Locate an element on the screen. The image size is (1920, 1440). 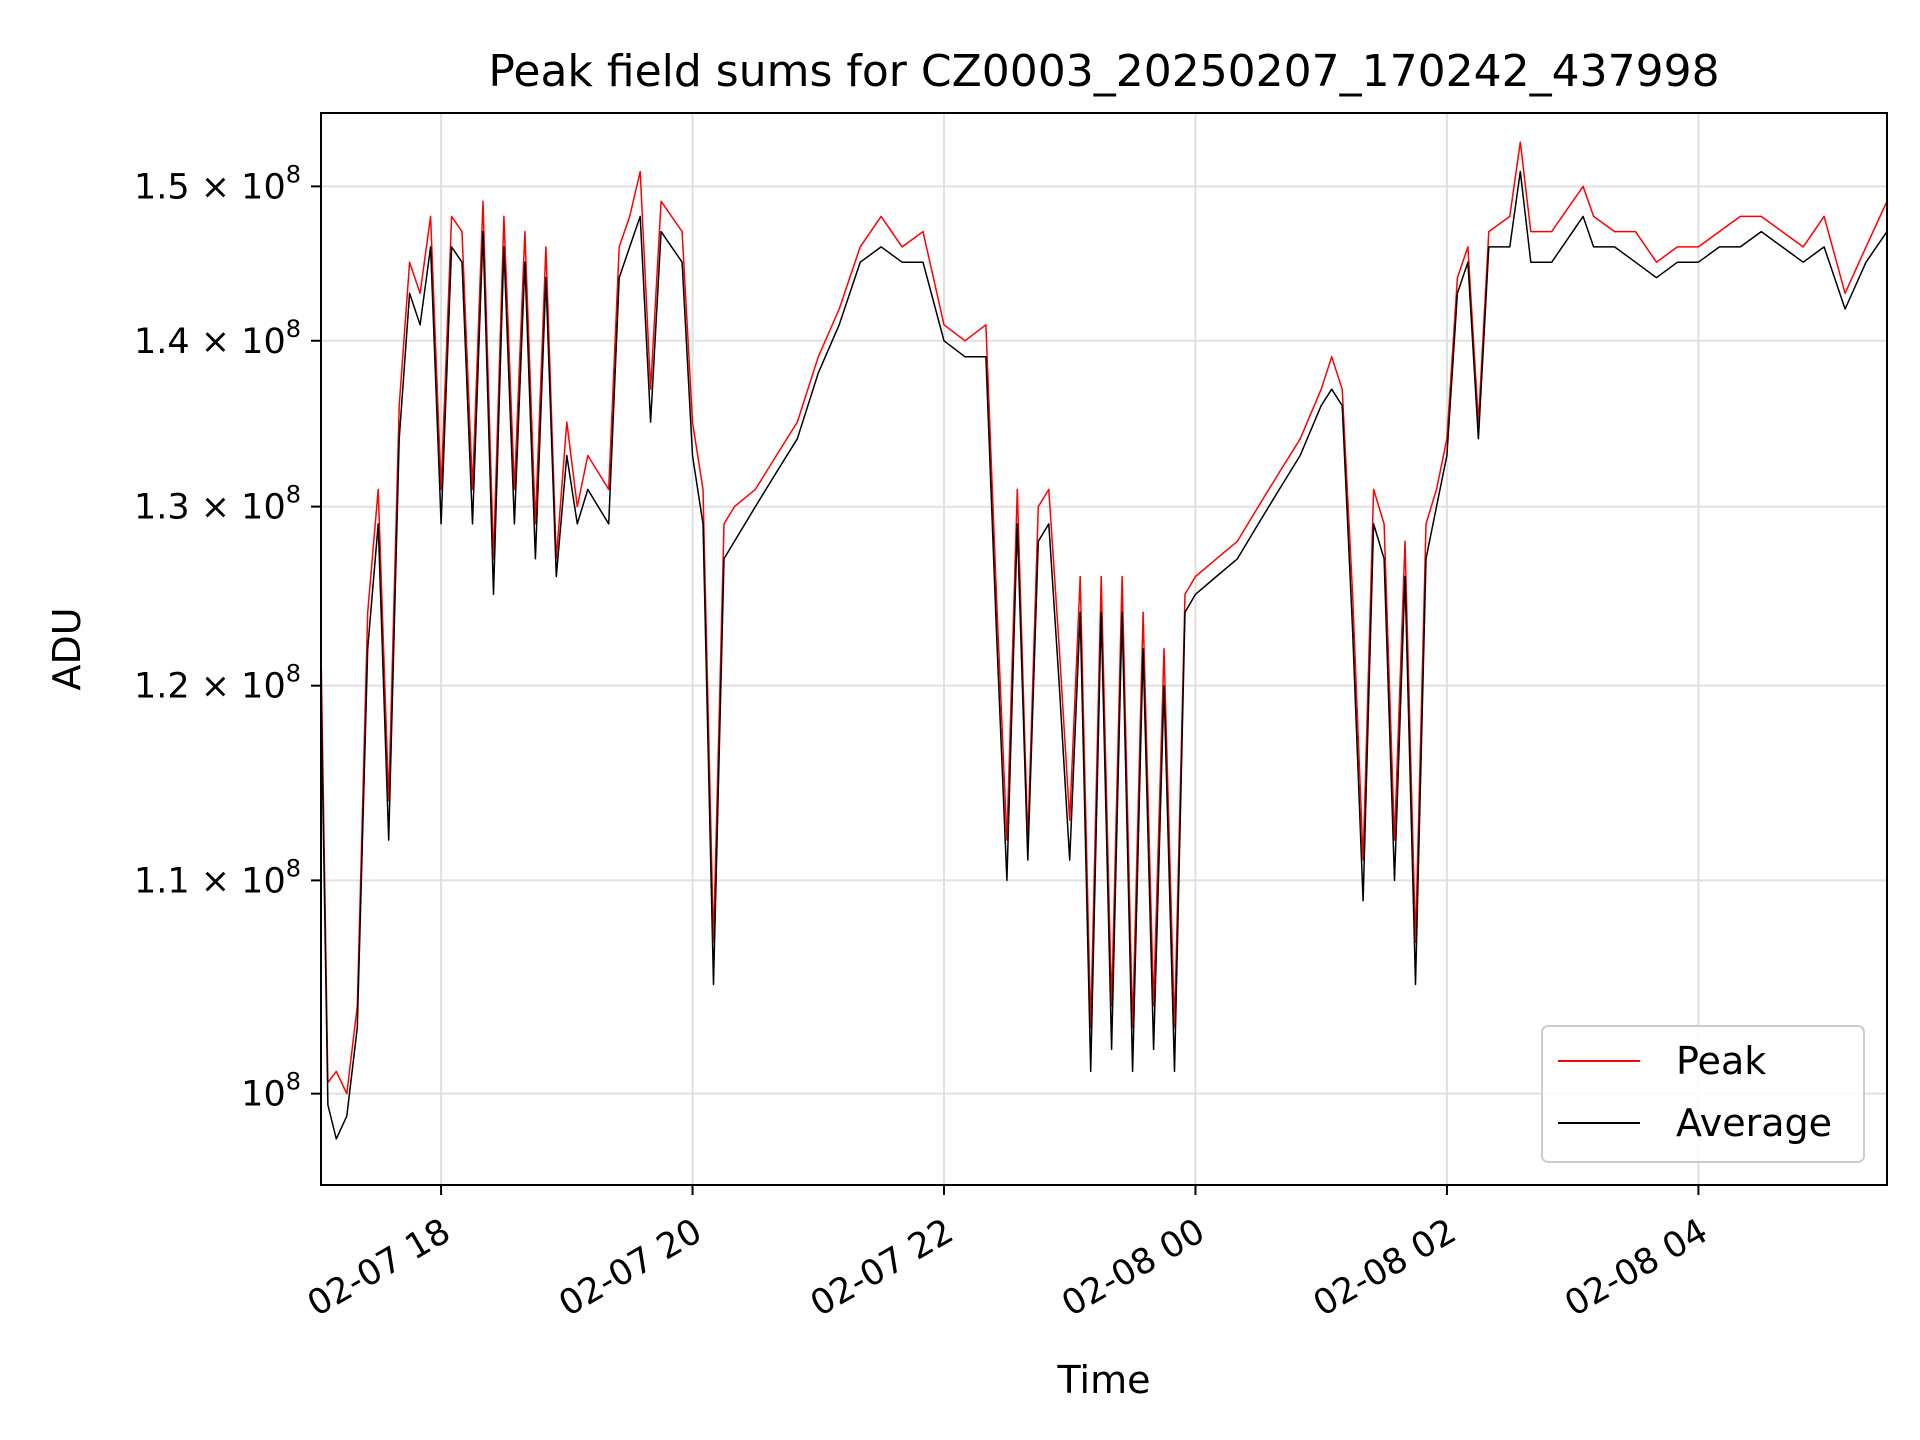
y-tick-label: 1.5 × 108 is located at coordinates (217, 183).